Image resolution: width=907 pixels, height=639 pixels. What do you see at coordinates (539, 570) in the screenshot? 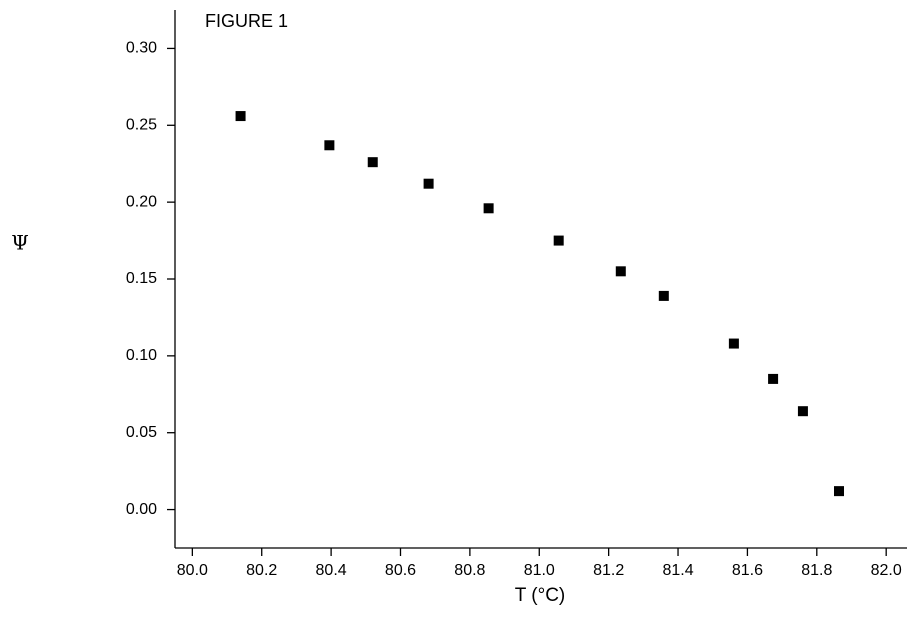
I see `x-tick-label: 81.0` at bounding box center [539, 570].